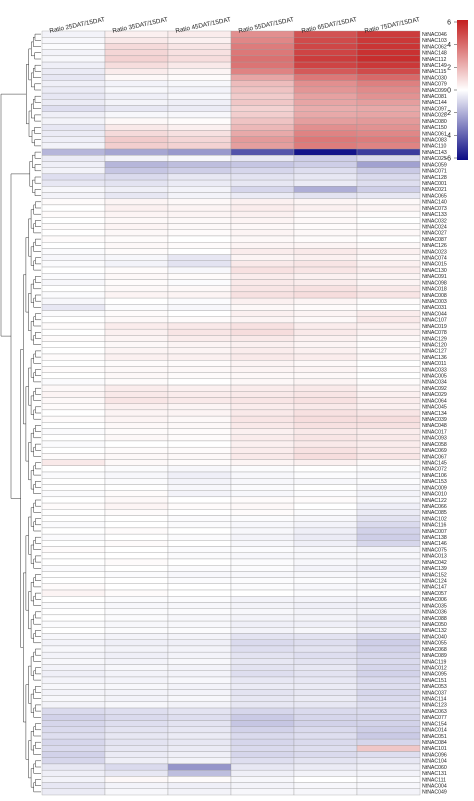  Describe the element at coordinates (434, 159) in the screenshot. I see `row-label: NtNAC025` at that location.